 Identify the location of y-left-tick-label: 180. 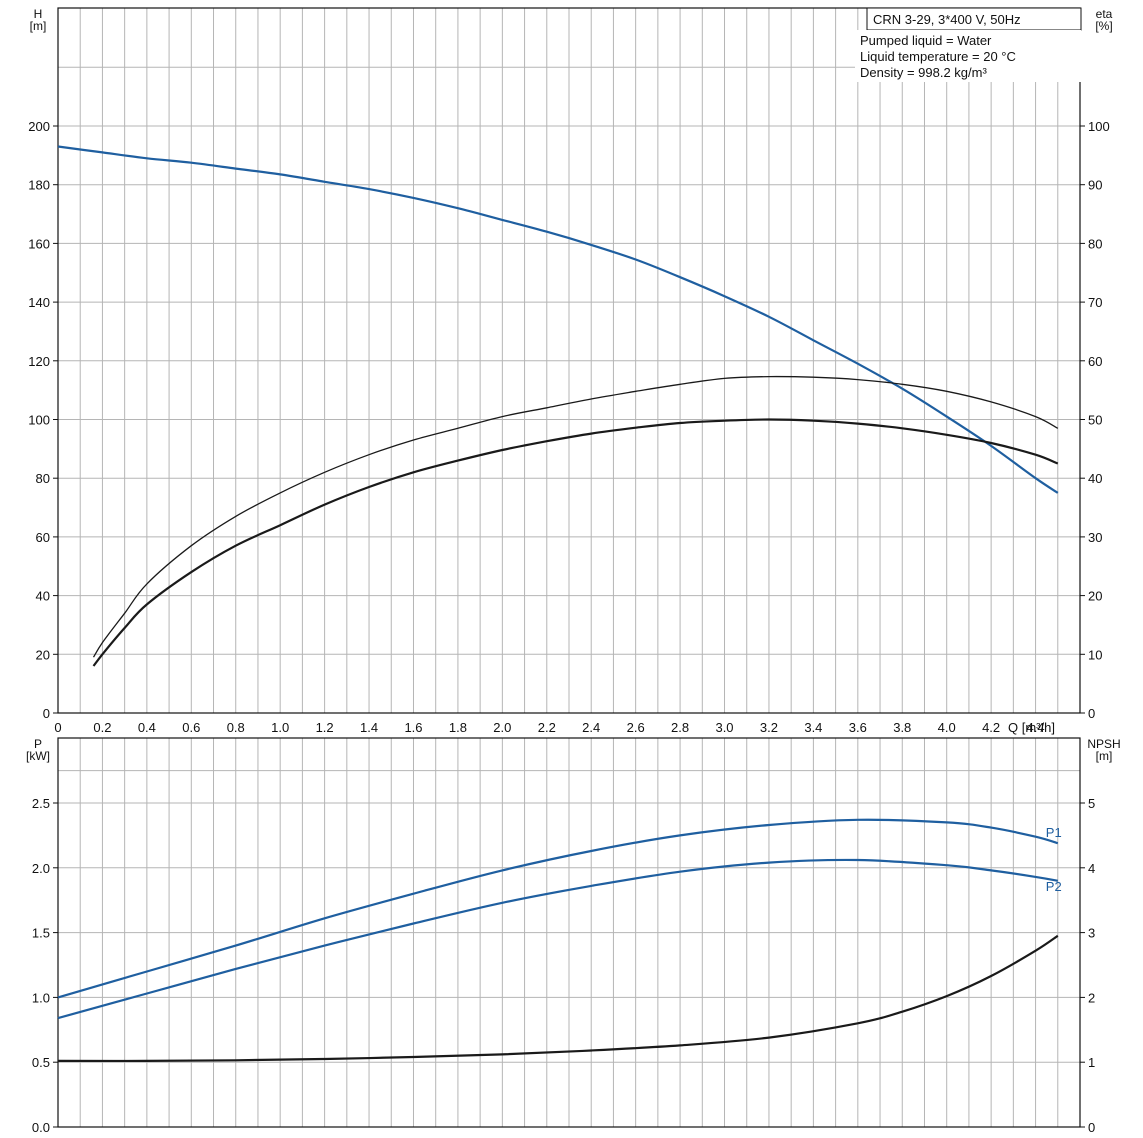
(39, 185).